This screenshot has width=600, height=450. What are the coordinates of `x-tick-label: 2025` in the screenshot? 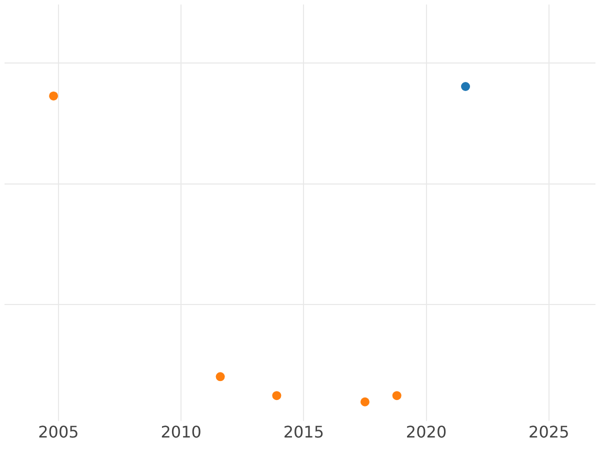 It's located at (549, 432).